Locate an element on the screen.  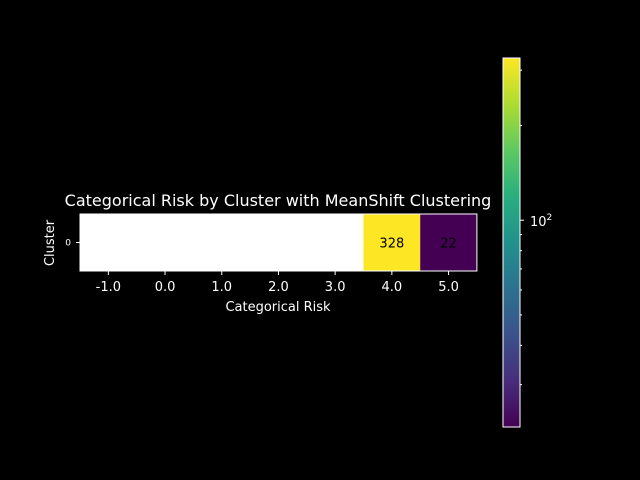
y-axis-label: Cluster is located at coordinates (50, 242).